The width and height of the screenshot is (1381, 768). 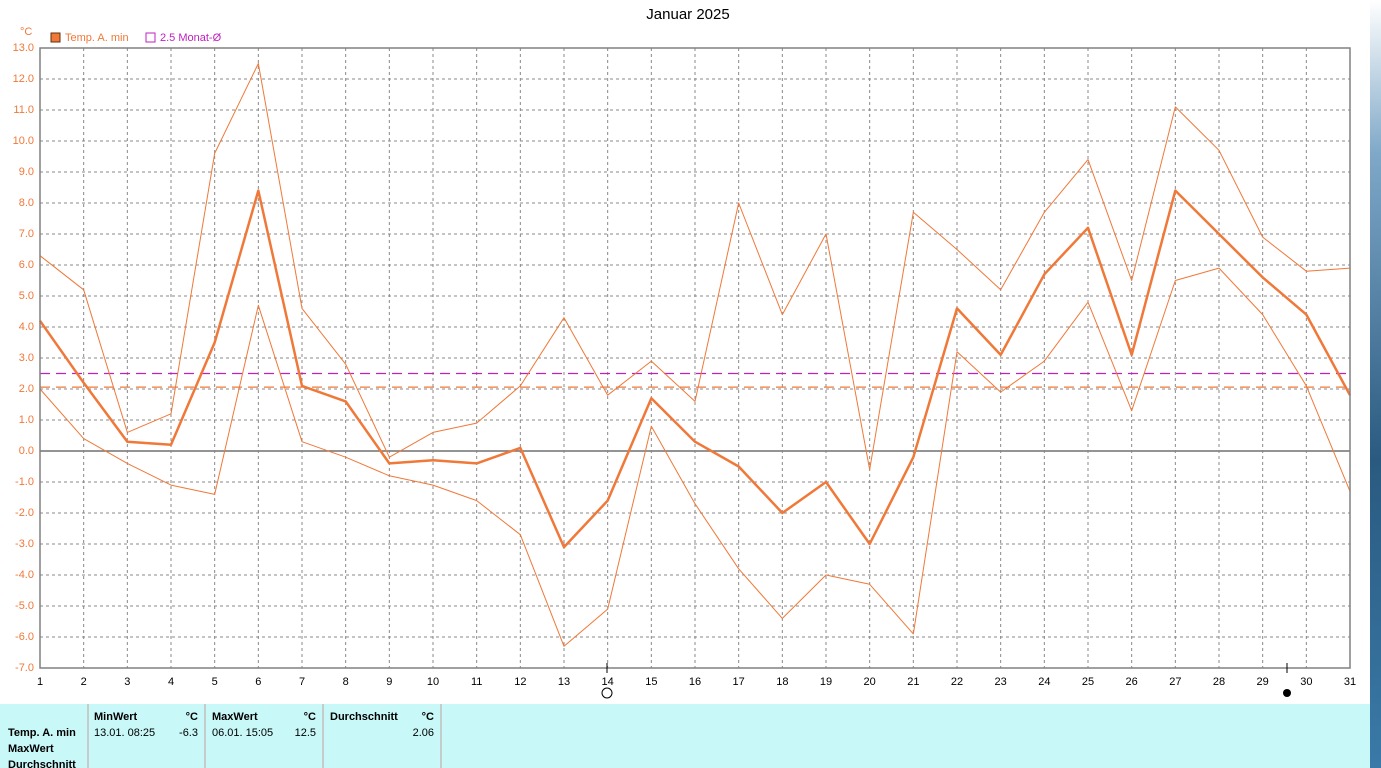 I want to click on y-tick-label: 5.0, so click(x=26, y=296).